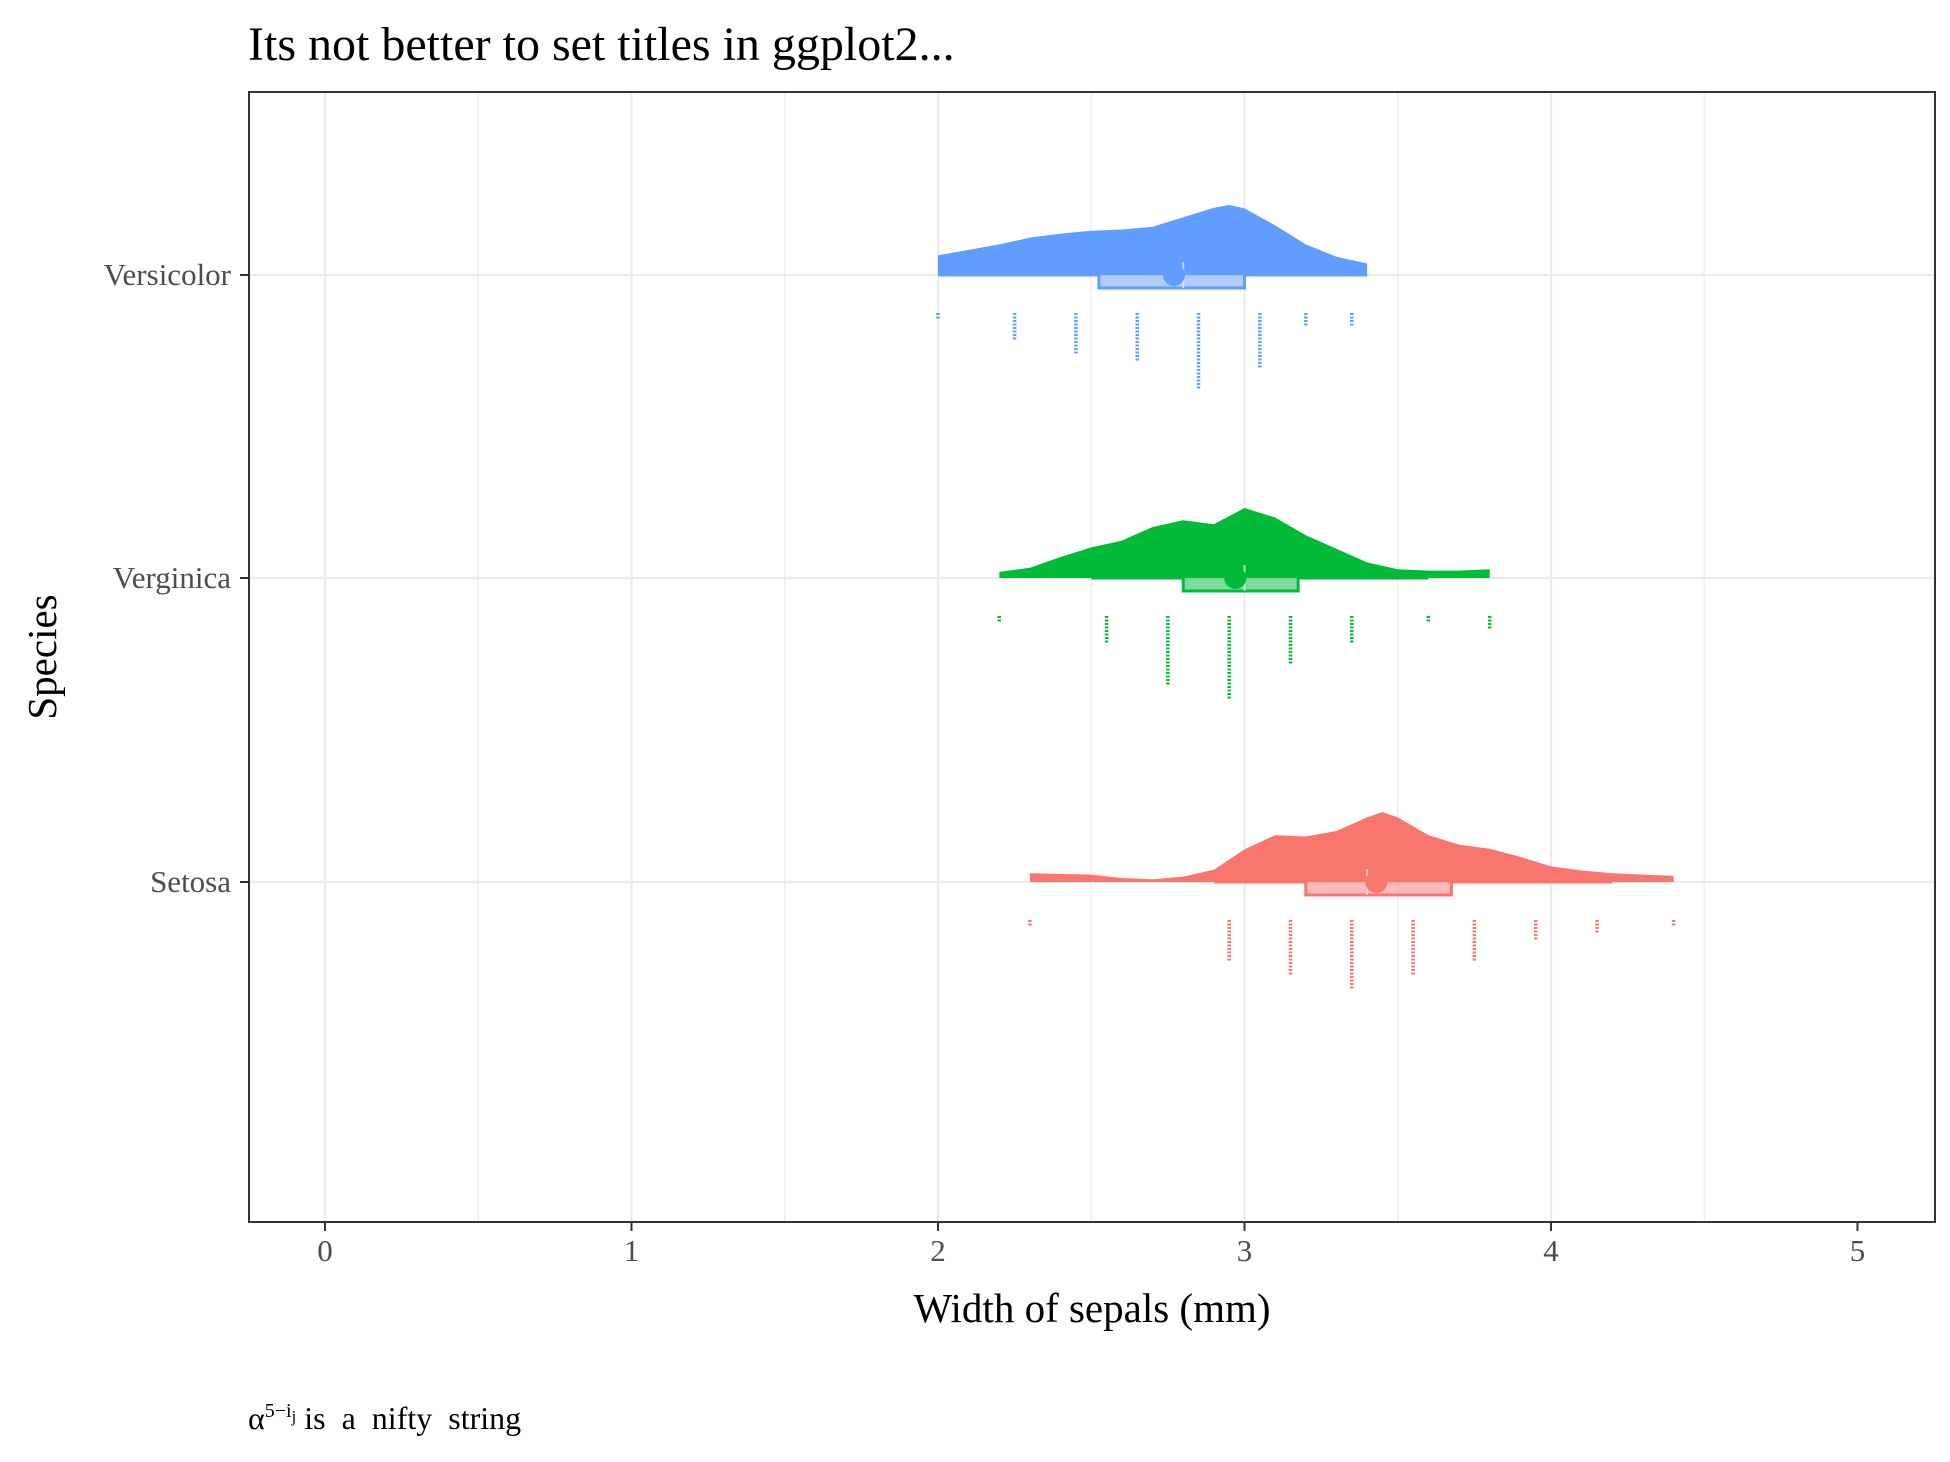 The height and width of the screenshot is (1462, 1950). Describe the element at coordinates (1858, 1250) in the screenshot. I see `x-tick-label: 5` at that location.